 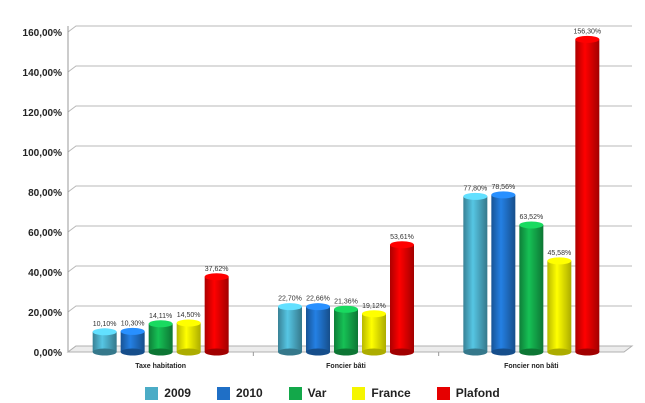 What do you see at coordinates (290, 299) in the screenshot?
I see `data-label: 22,70%` at bounding box center [290, 299].